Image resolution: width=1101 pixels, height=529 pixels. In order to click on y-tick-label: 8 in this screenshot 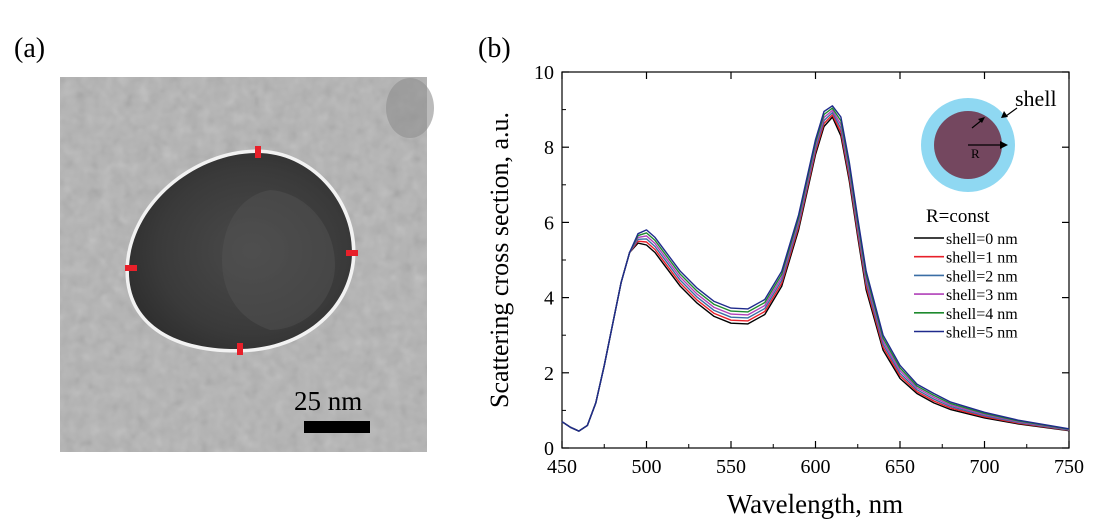, I will do `click(549, 148)`.